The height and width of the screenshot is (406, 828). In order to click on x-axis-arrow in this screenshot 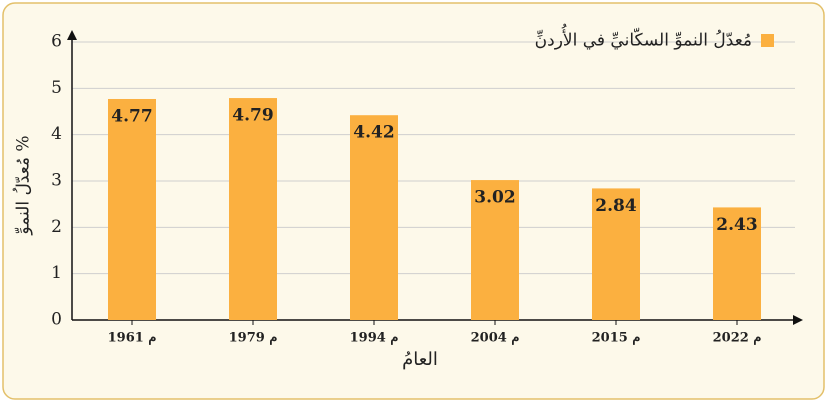, I will do `click(798, 320)`.